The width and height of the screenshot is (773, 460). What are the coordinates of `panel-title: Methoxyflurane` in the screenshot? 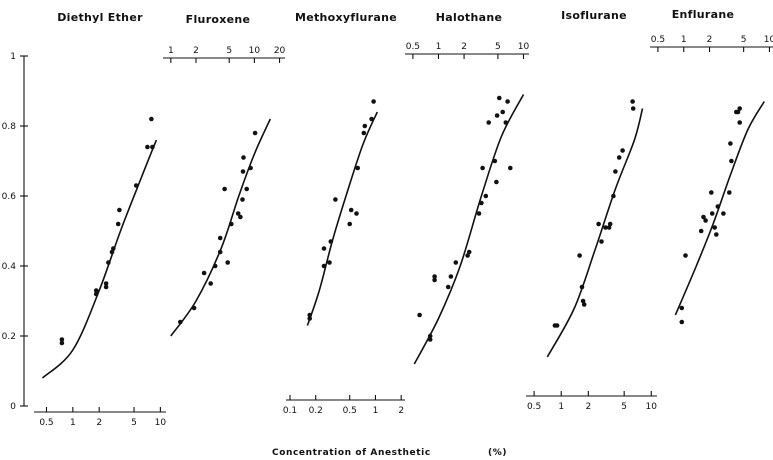 It's located at (346, 17).